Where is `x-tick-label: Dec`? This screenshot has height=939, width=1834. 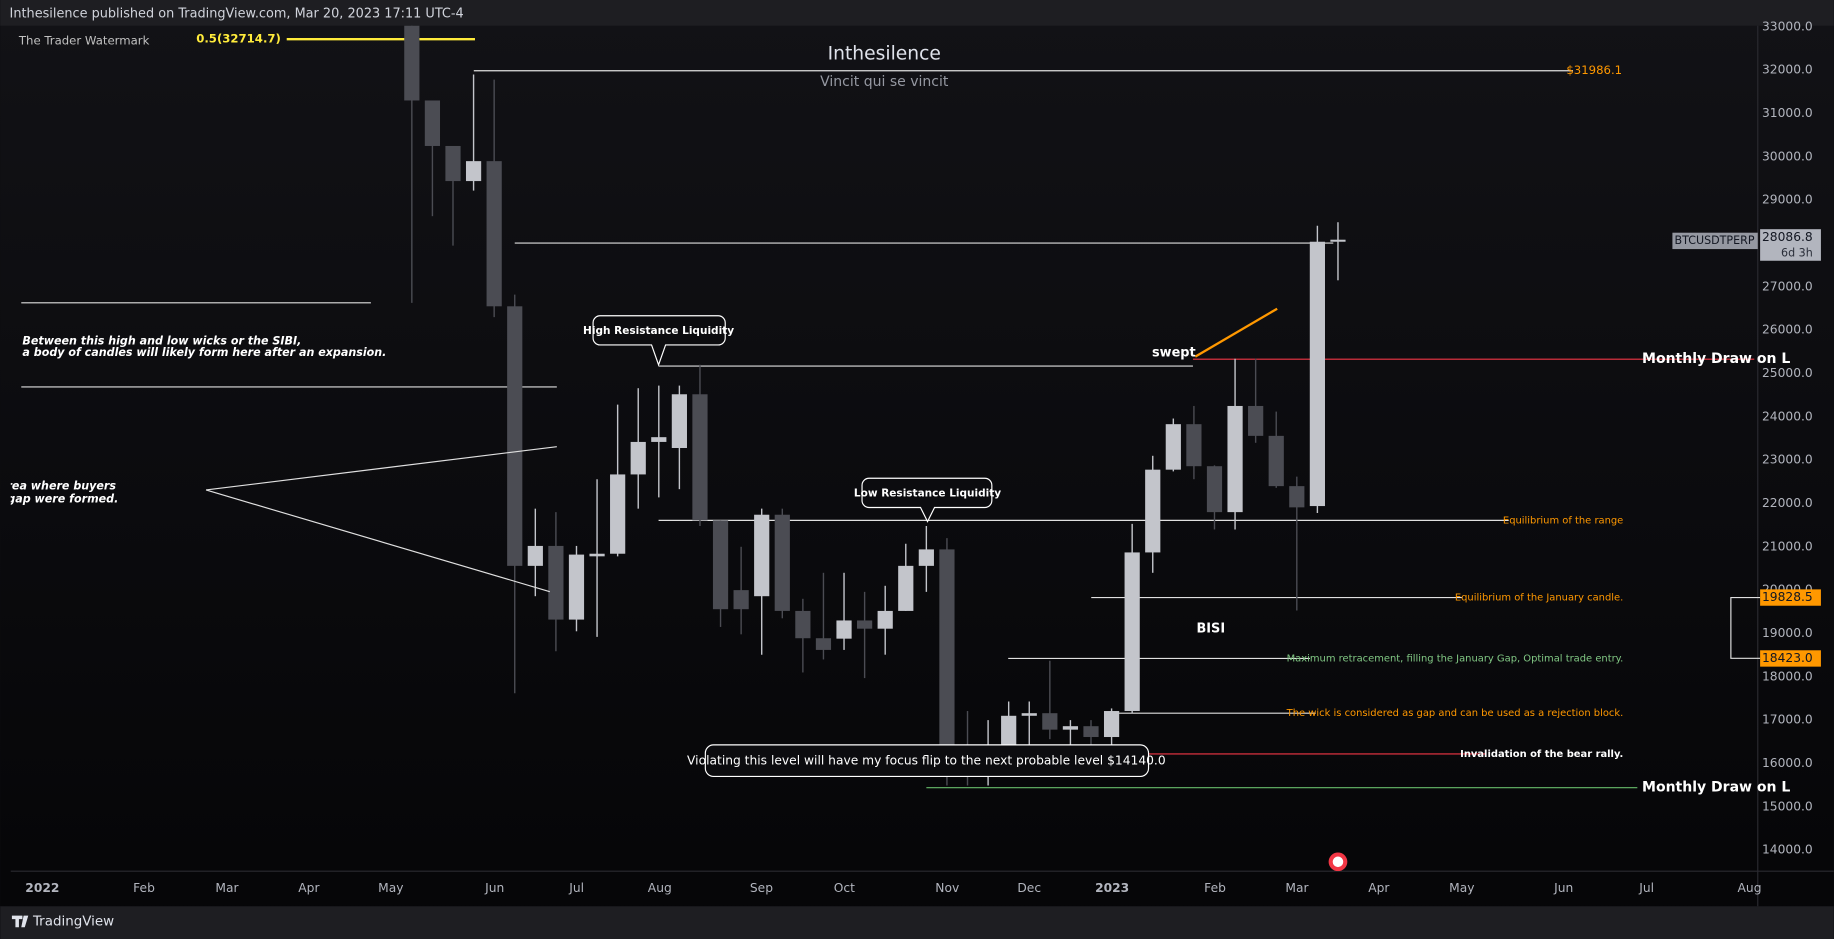
x-tick-label: Dec is located at coordinates (1029, 888).